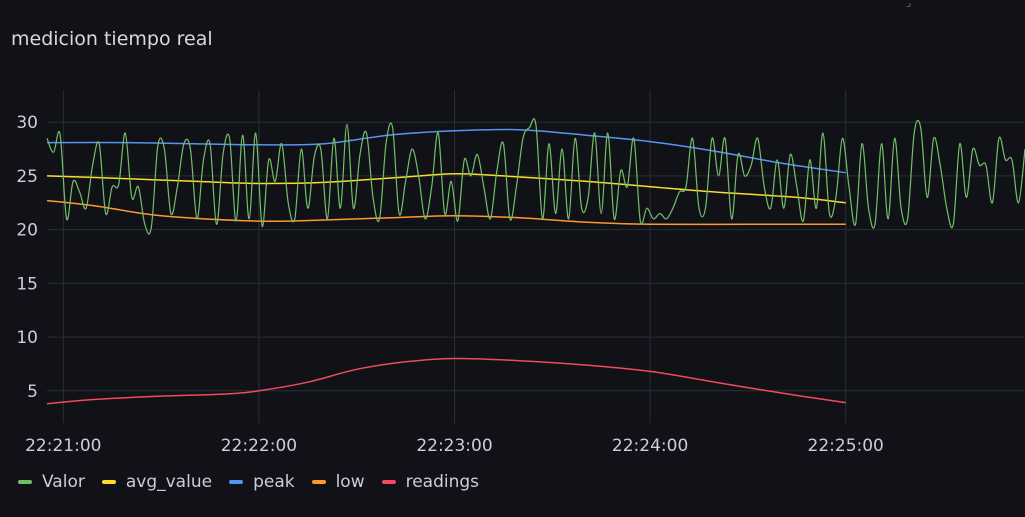 The height and width of the screenshot is (517, 1025). What do you see at coordinates (274, 482) in the screenshot?
I see `legend-label: peak` at bounding box center [274, 482].